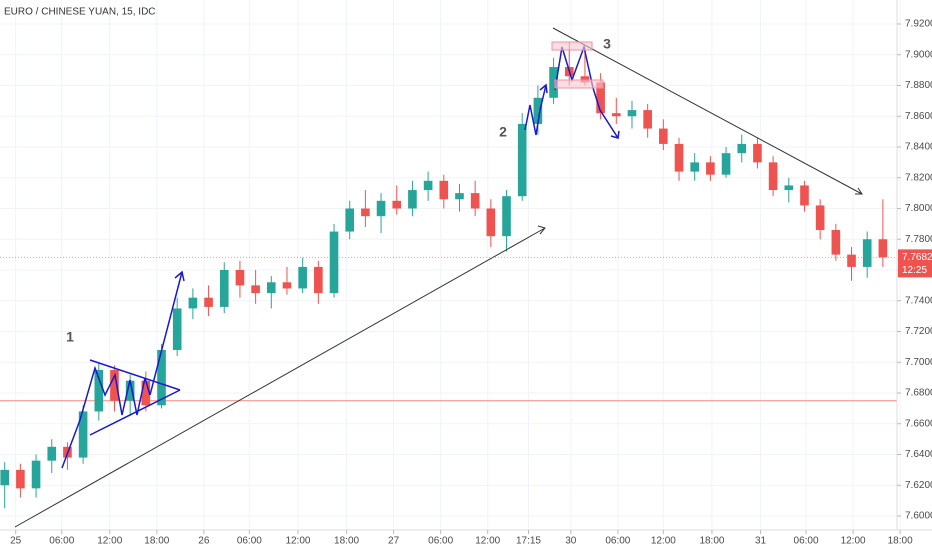  I want to click on x-tick-label: 26, so click(204, 541).